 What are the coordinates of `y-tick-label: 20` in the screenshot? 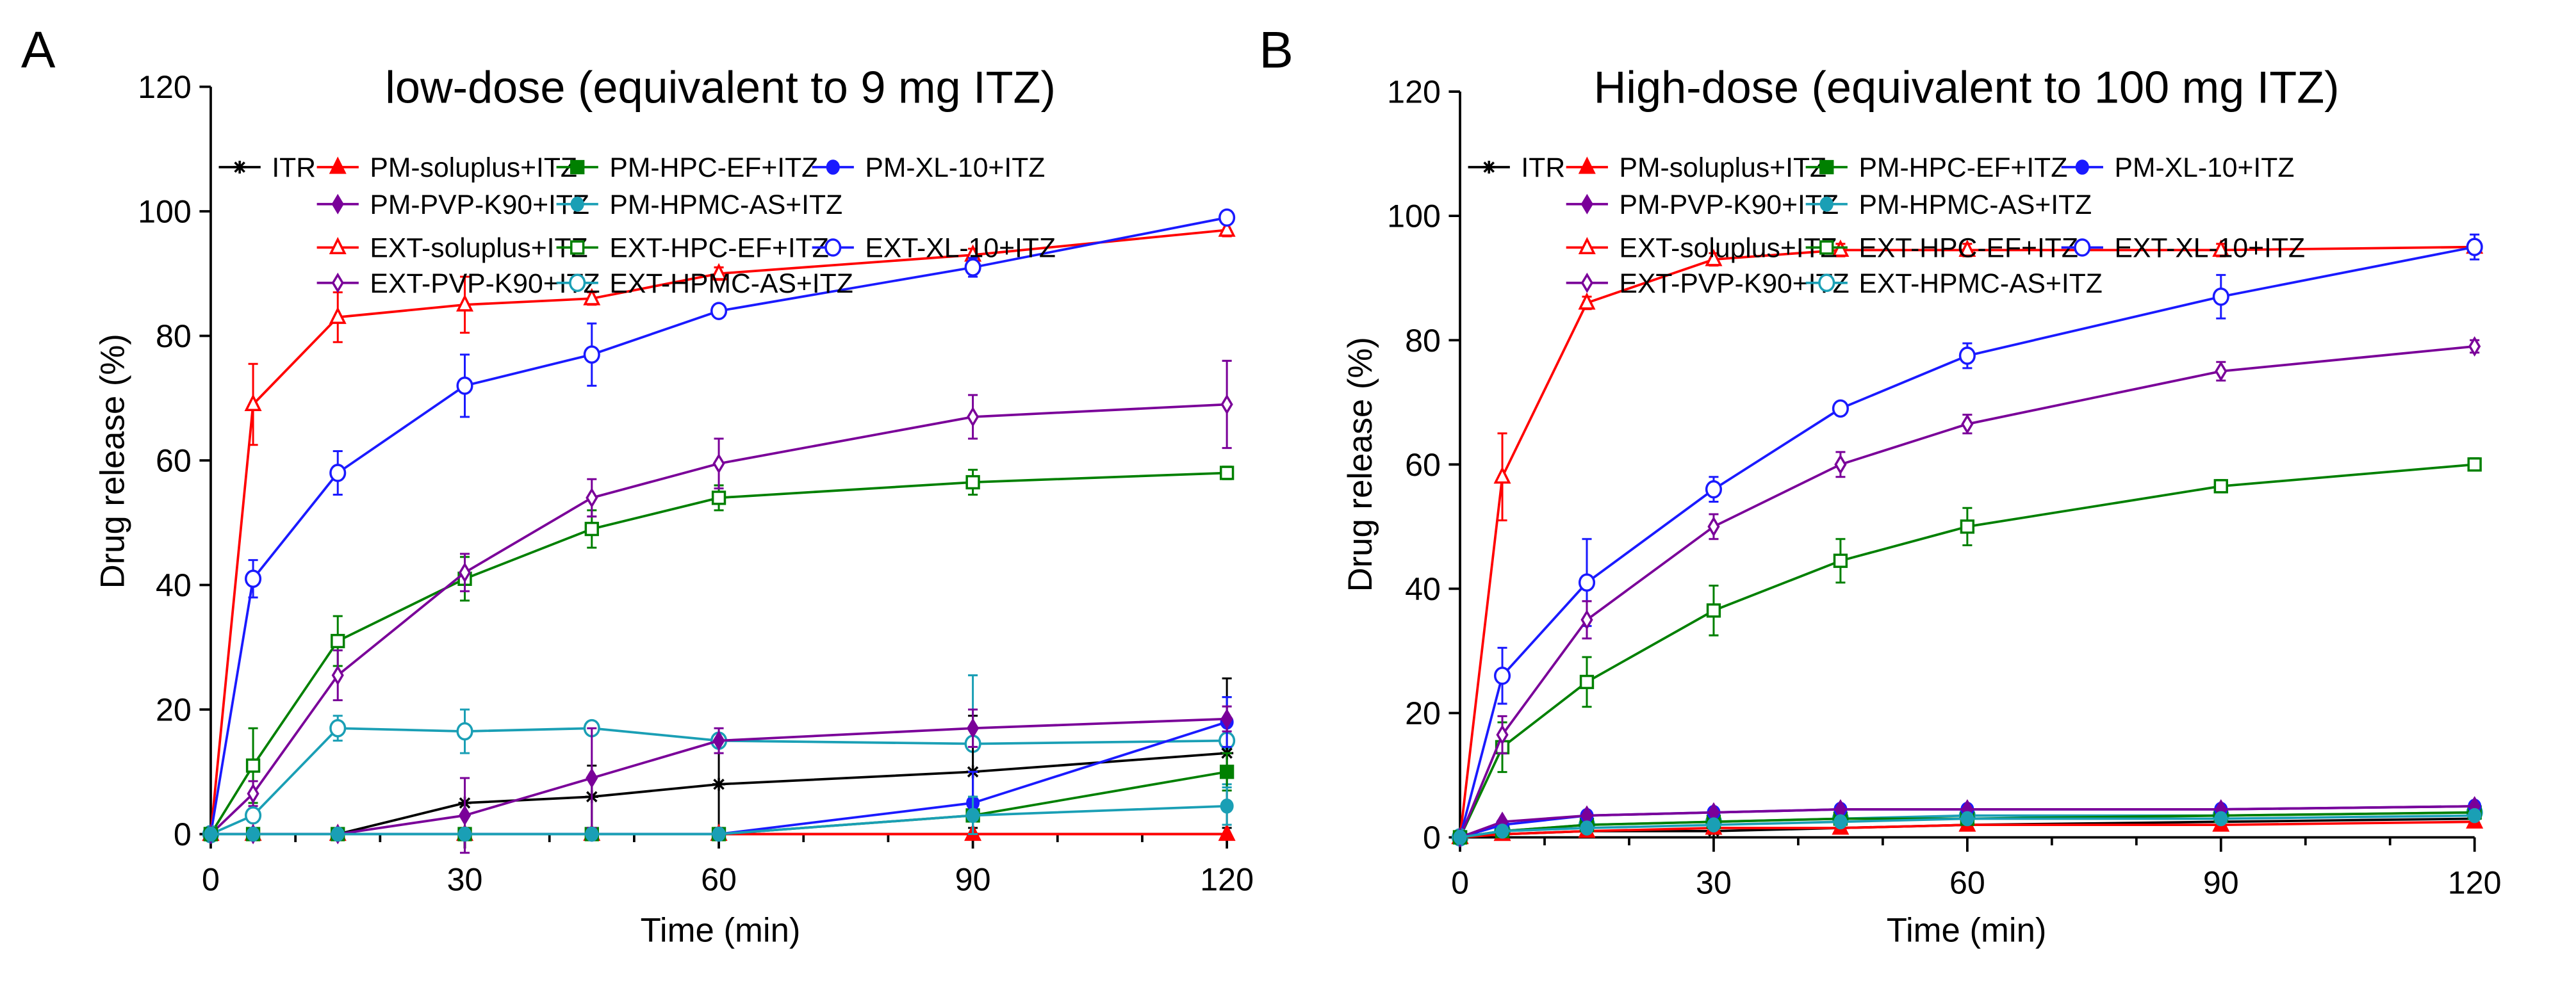 It's located at (1423, 713).